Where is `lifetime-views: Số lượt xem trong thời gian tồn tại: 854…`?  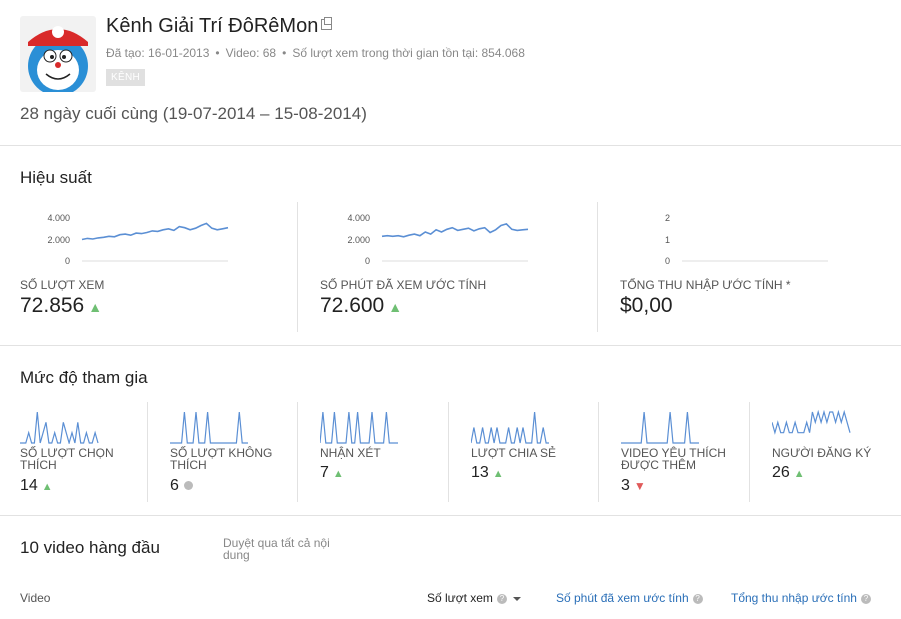
lifetime-views: Số lượt xem trong thời gian tồn tại: 854… is located at coordinates (408, 53).